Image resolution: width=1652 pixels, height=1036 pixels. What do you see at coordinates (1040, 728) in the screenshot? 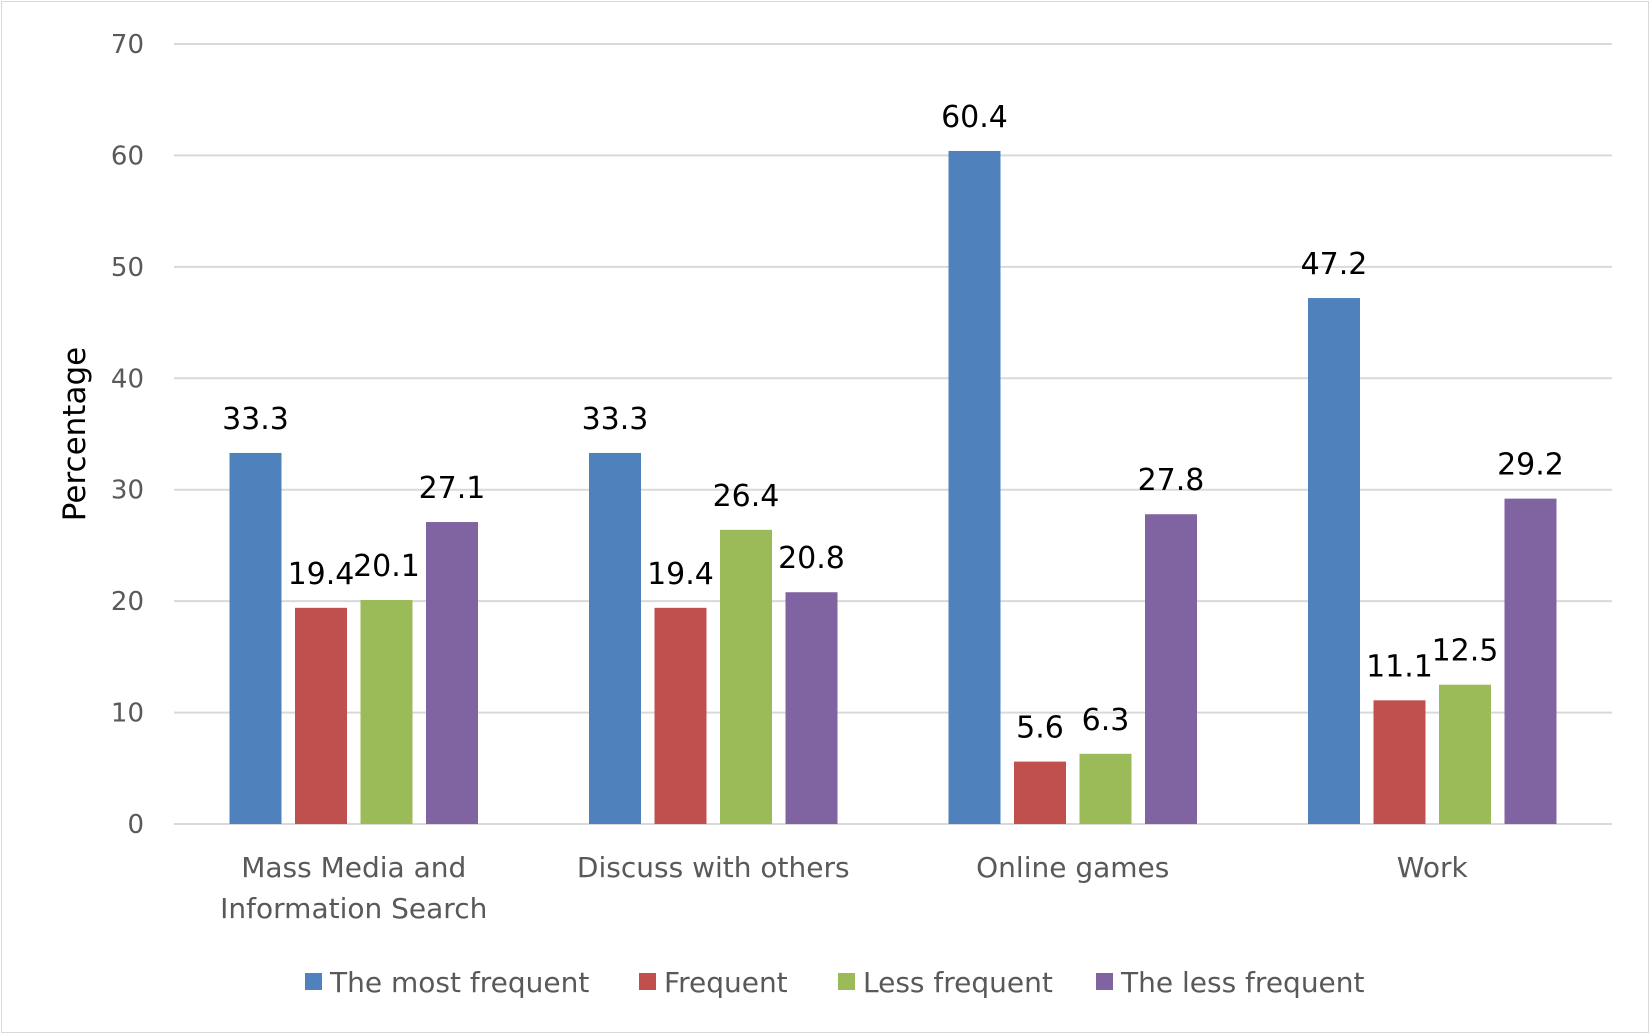
I see `data-label: 5.6` at bounding box center [1040, 728].